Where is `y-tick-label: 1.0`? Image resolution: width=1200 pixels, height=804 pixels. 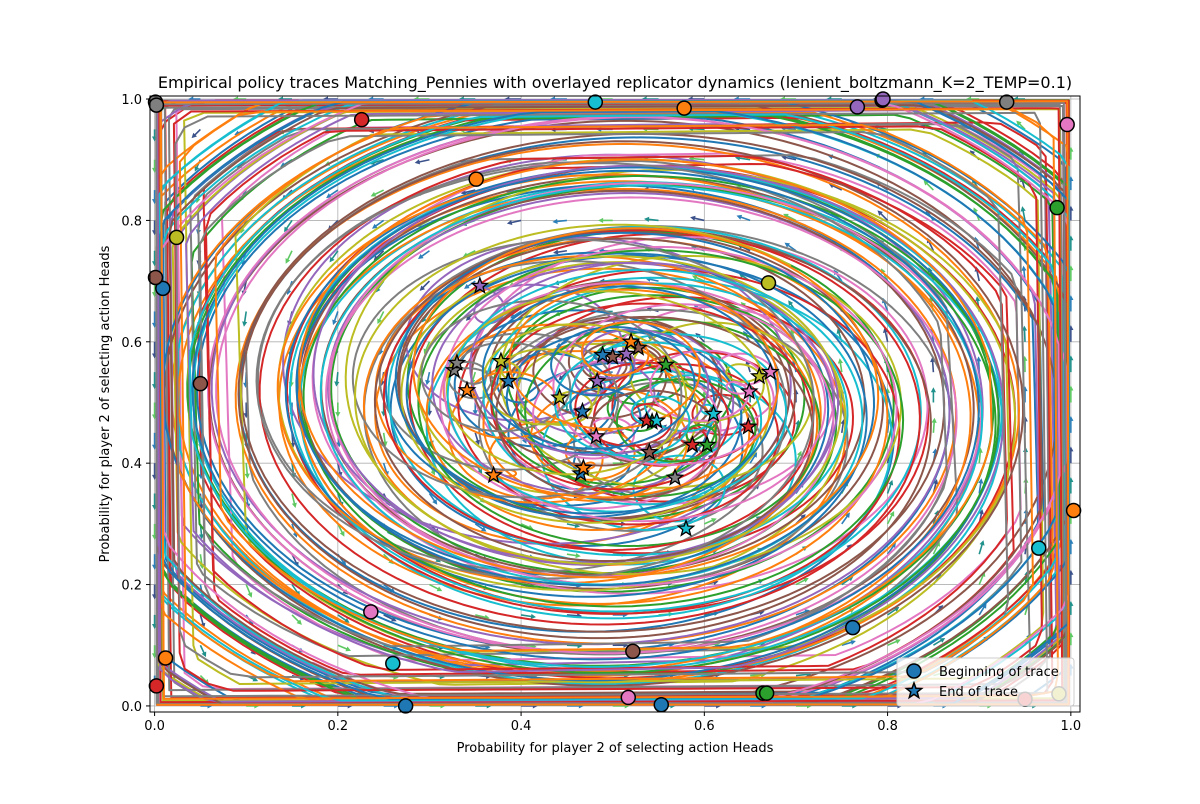
y-tick-label: 1.0 is located at coordinates (131, 100).